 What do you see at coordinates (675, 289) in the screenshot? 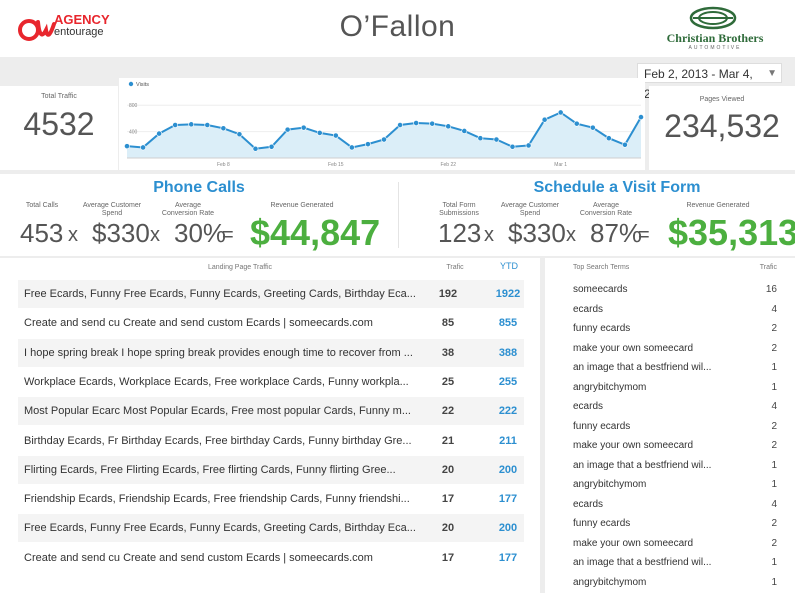
I see `search-term-row: someecards 16` at bounding box center [675, 289].